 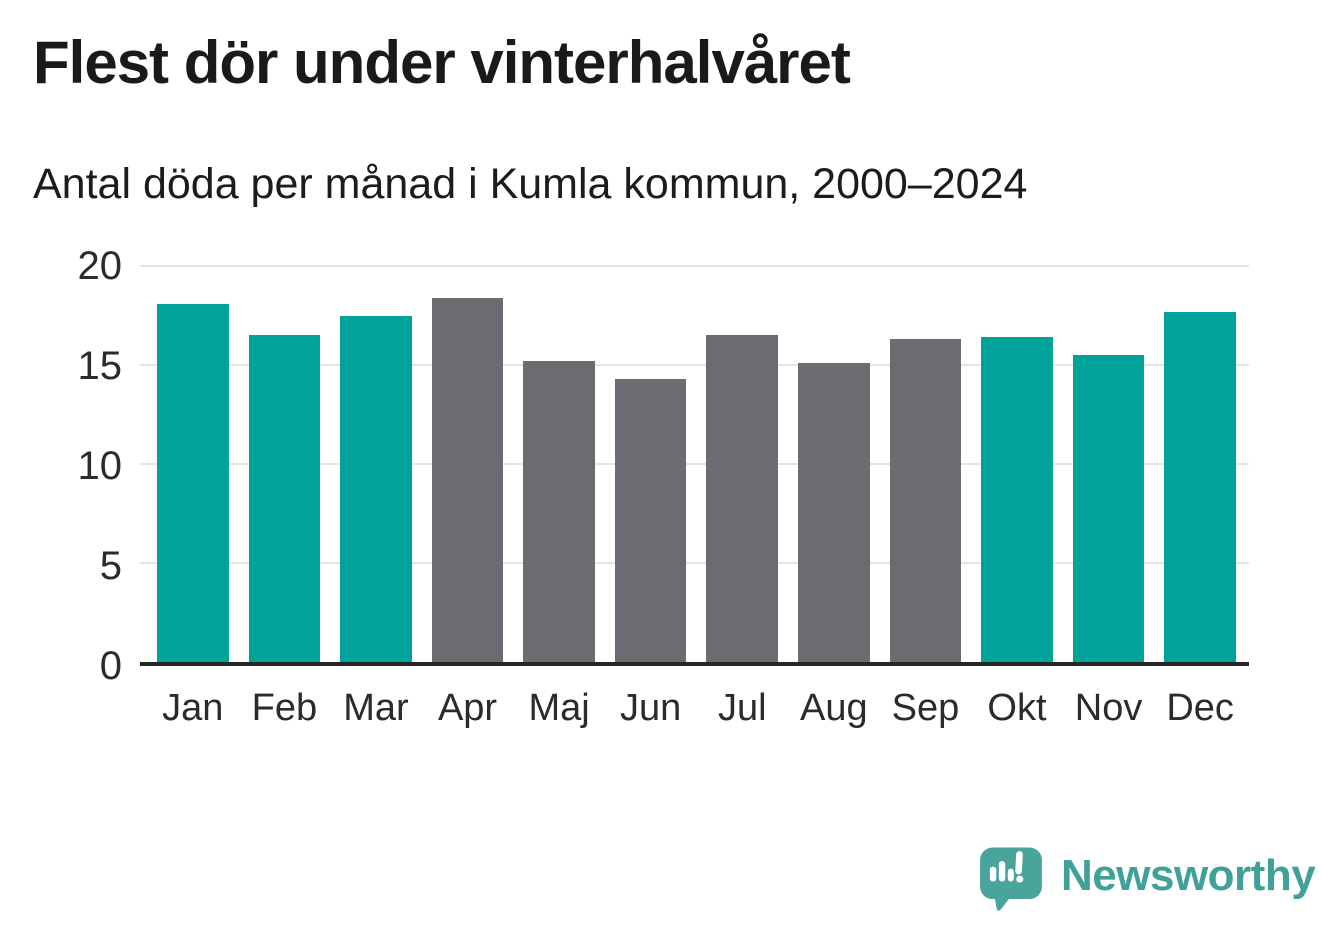 I want to click on bar-mar, so click(x=376, y=488).